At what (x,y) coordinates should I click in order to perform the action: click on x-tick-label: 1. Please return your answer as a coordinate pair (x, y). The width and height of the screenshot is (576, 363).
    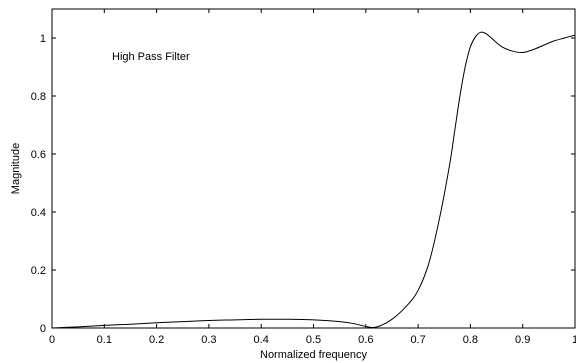
    Looking at the image, I should click on (574, 340).